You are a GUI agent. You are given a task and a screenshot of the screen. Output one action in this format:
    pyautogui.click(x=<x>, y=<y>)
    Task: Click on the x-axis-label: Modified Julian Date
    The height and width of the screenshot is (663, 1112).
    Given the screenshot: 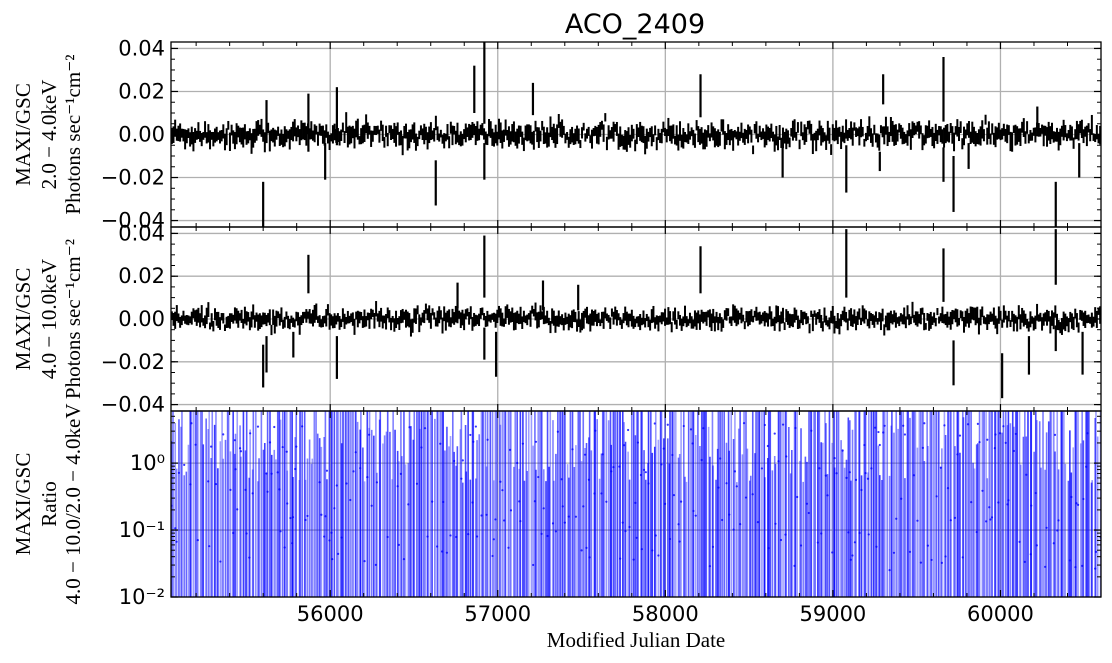 What is the action you would take?
    pyautogui.click(x=636, y=640)
    